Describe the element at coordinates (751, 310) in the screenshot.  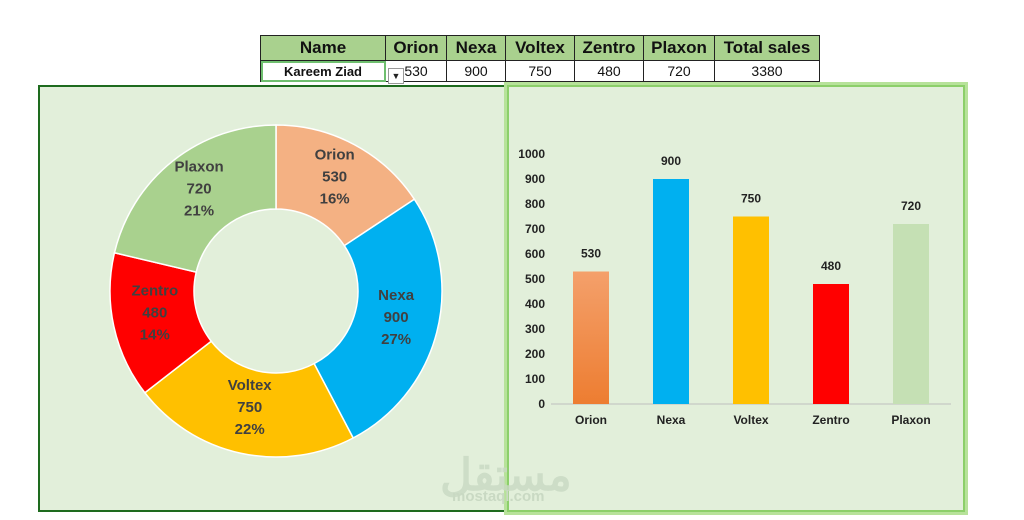
I see `bar-voltex` at that location.